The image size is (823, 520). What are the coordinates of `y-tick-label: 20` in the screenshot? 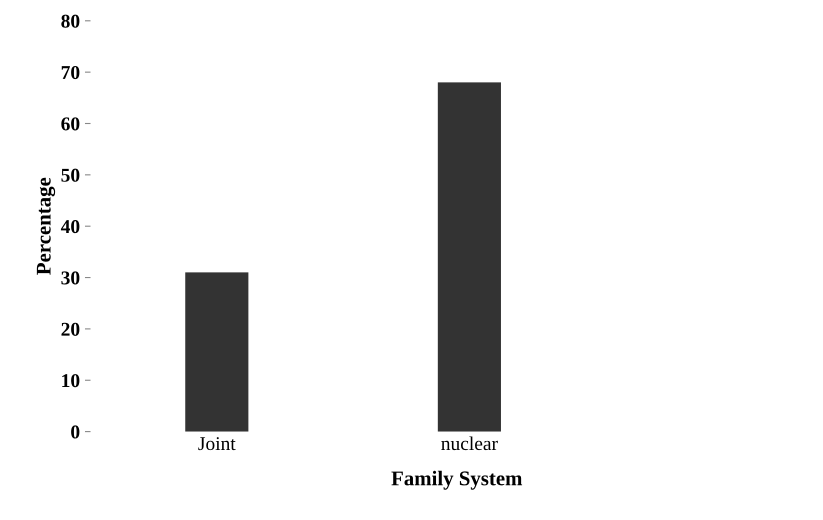 It's located at (70, 329).